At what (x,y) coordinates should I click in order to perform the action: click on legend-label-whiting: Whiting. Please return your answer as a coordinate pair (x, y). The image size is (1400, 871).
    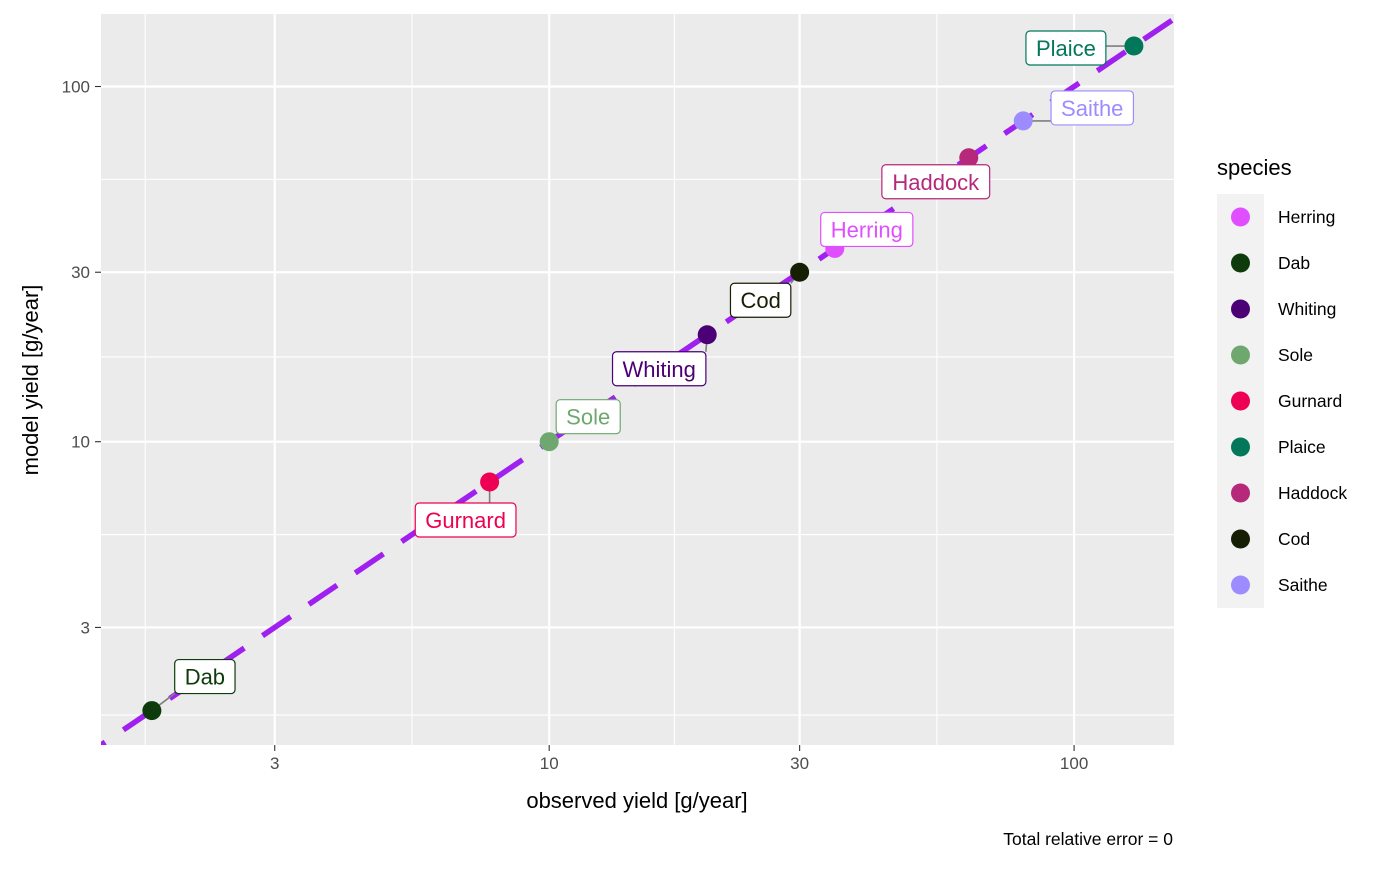
    Looking at the image, I should click on (1307, 309).